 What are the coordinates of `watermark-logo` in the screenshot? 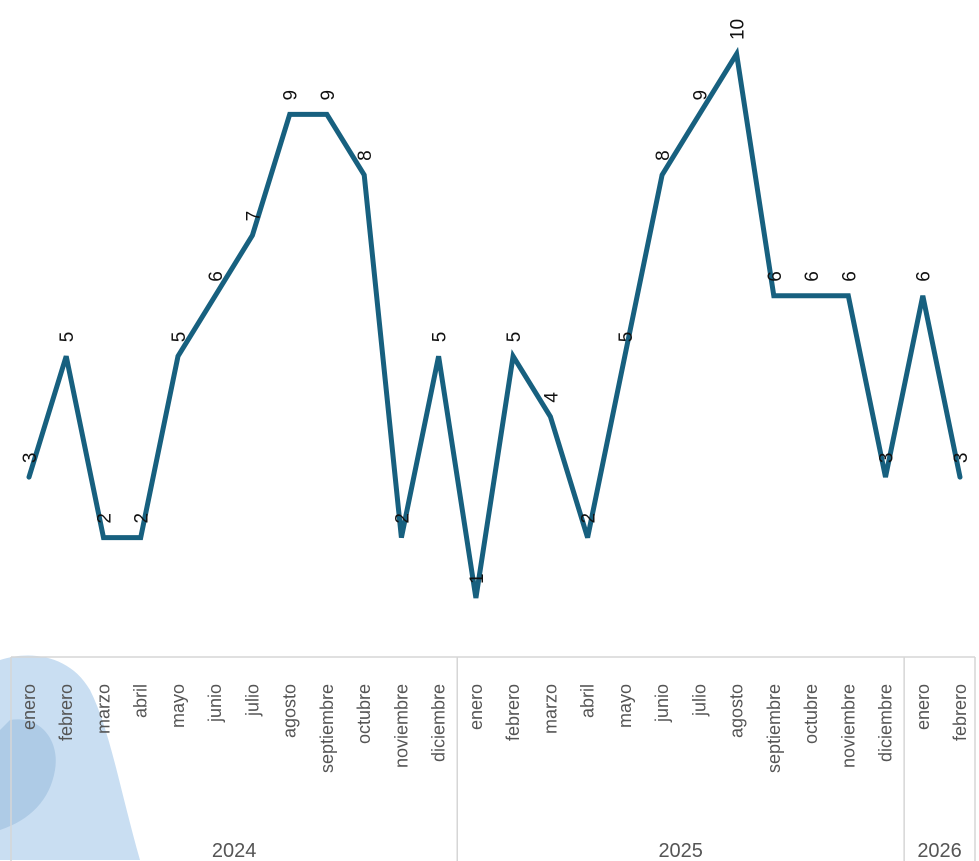 It's located at (70, 757).